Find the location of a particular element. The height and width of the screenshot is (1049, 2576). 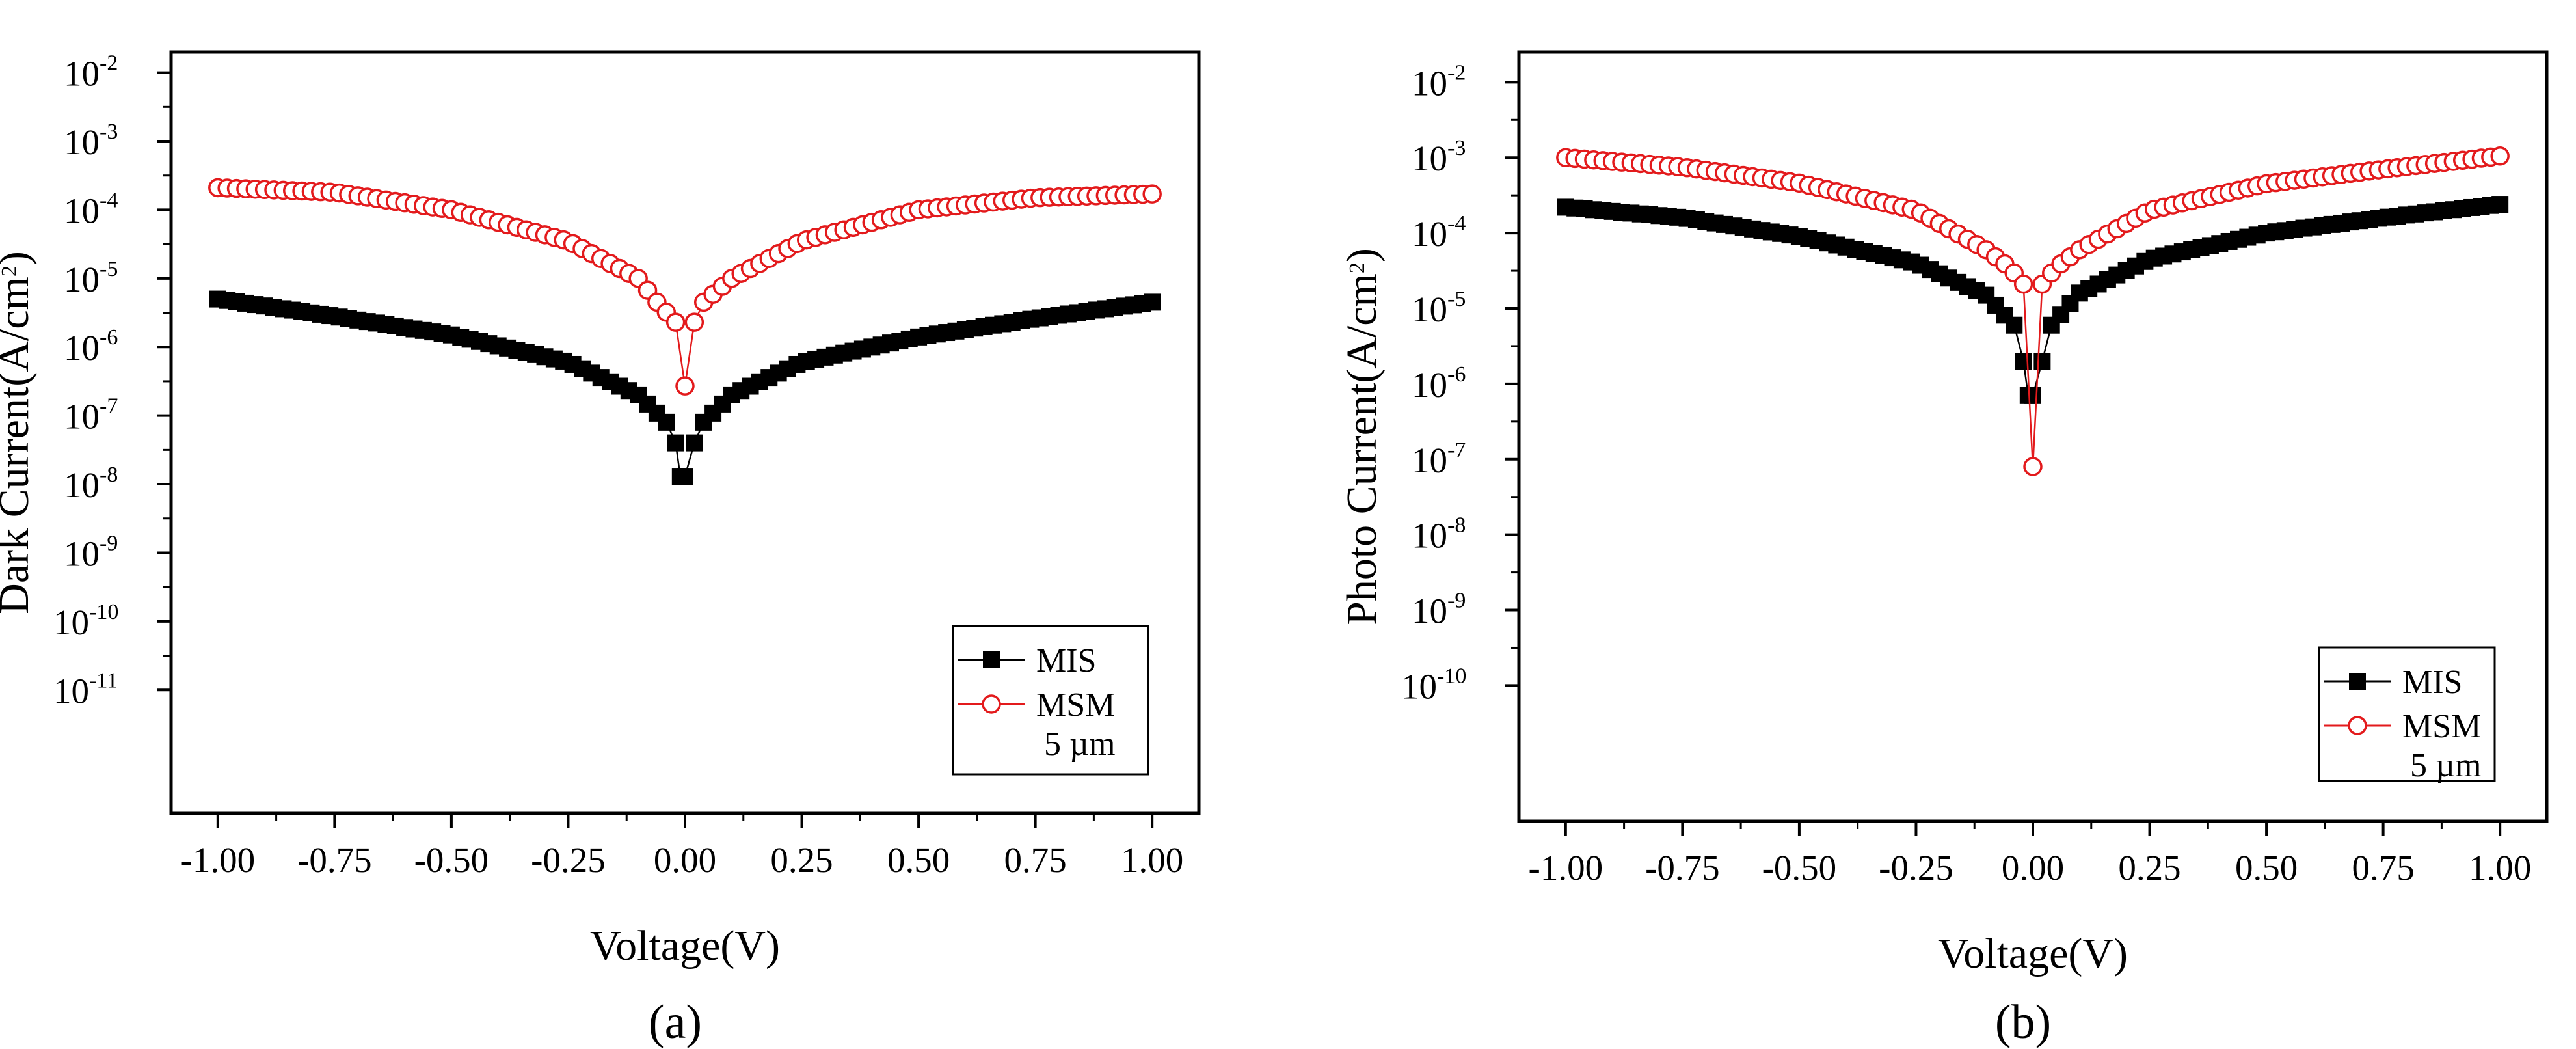

panel-a-y-tick-exponent: -9 is located at coordinates (109, 543).